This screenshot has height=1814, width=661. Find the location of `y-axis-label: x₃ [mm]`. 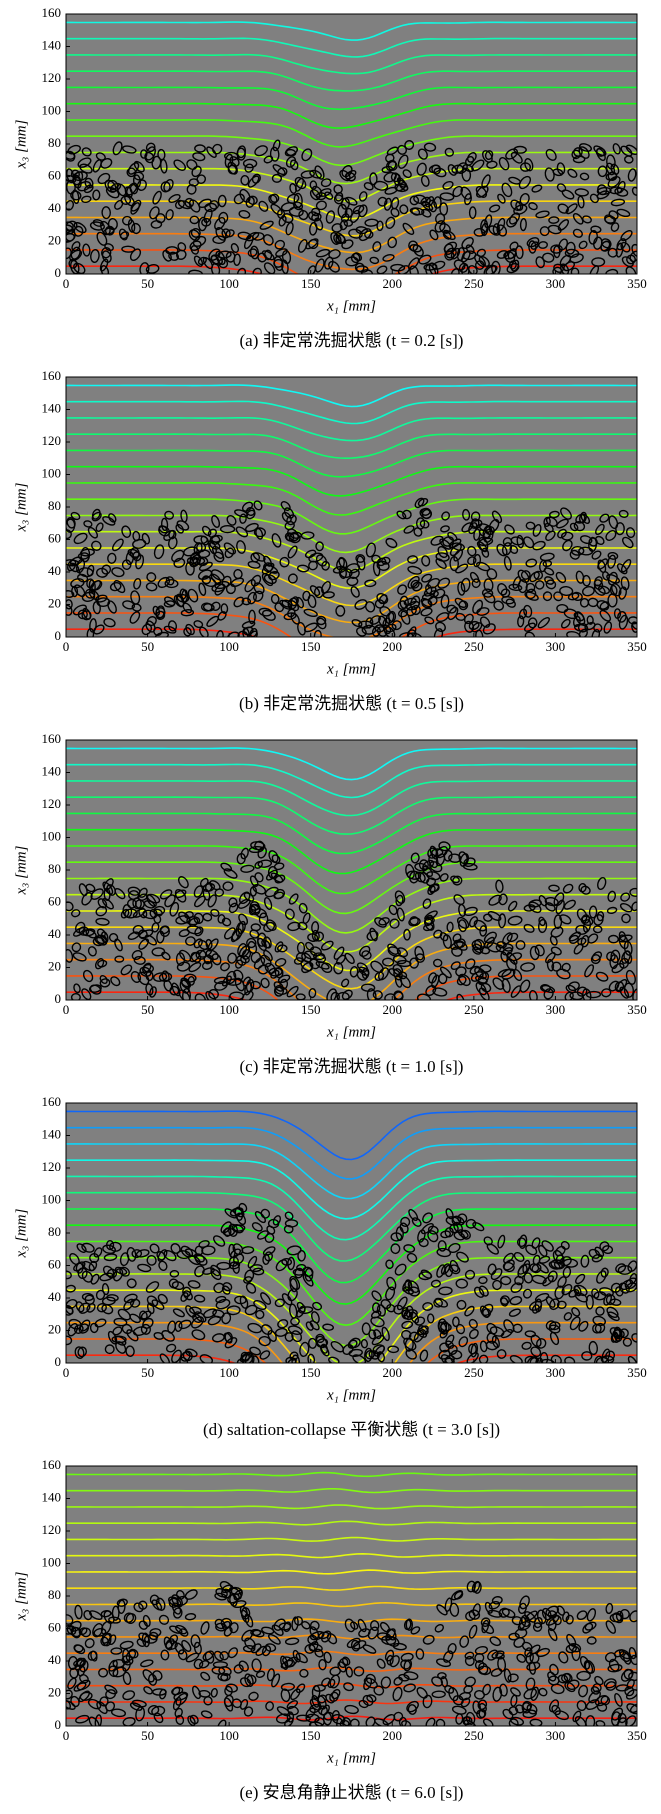

y-axis-label: x₃ [mm] is located at coordinates (21, 507).